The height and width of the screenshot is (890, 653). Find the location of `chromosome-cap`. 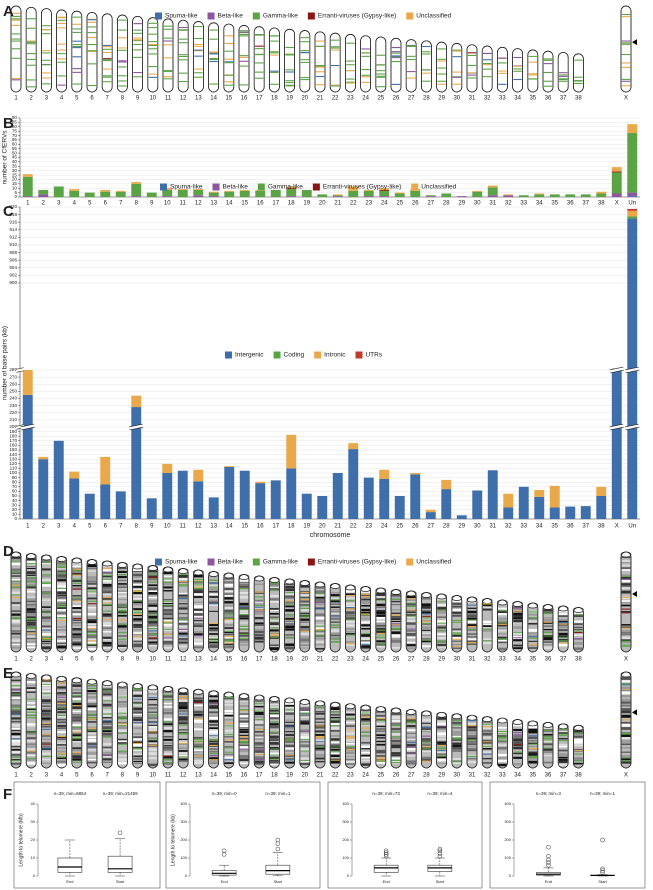

chromosome-cap is located at coordinates (578, 727).